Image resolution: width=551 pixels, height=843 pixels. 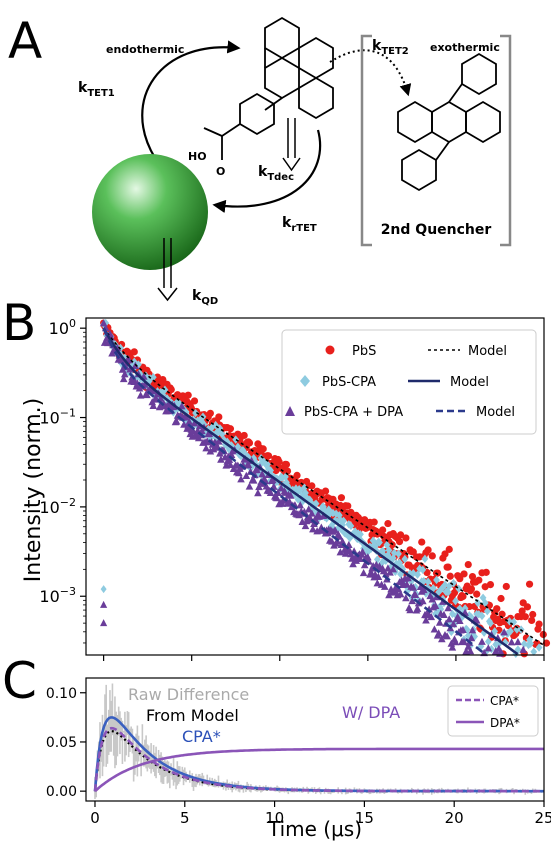 I want to click on panel-b-ylabel: Intensity (norm.), so click(x=33, y=490).